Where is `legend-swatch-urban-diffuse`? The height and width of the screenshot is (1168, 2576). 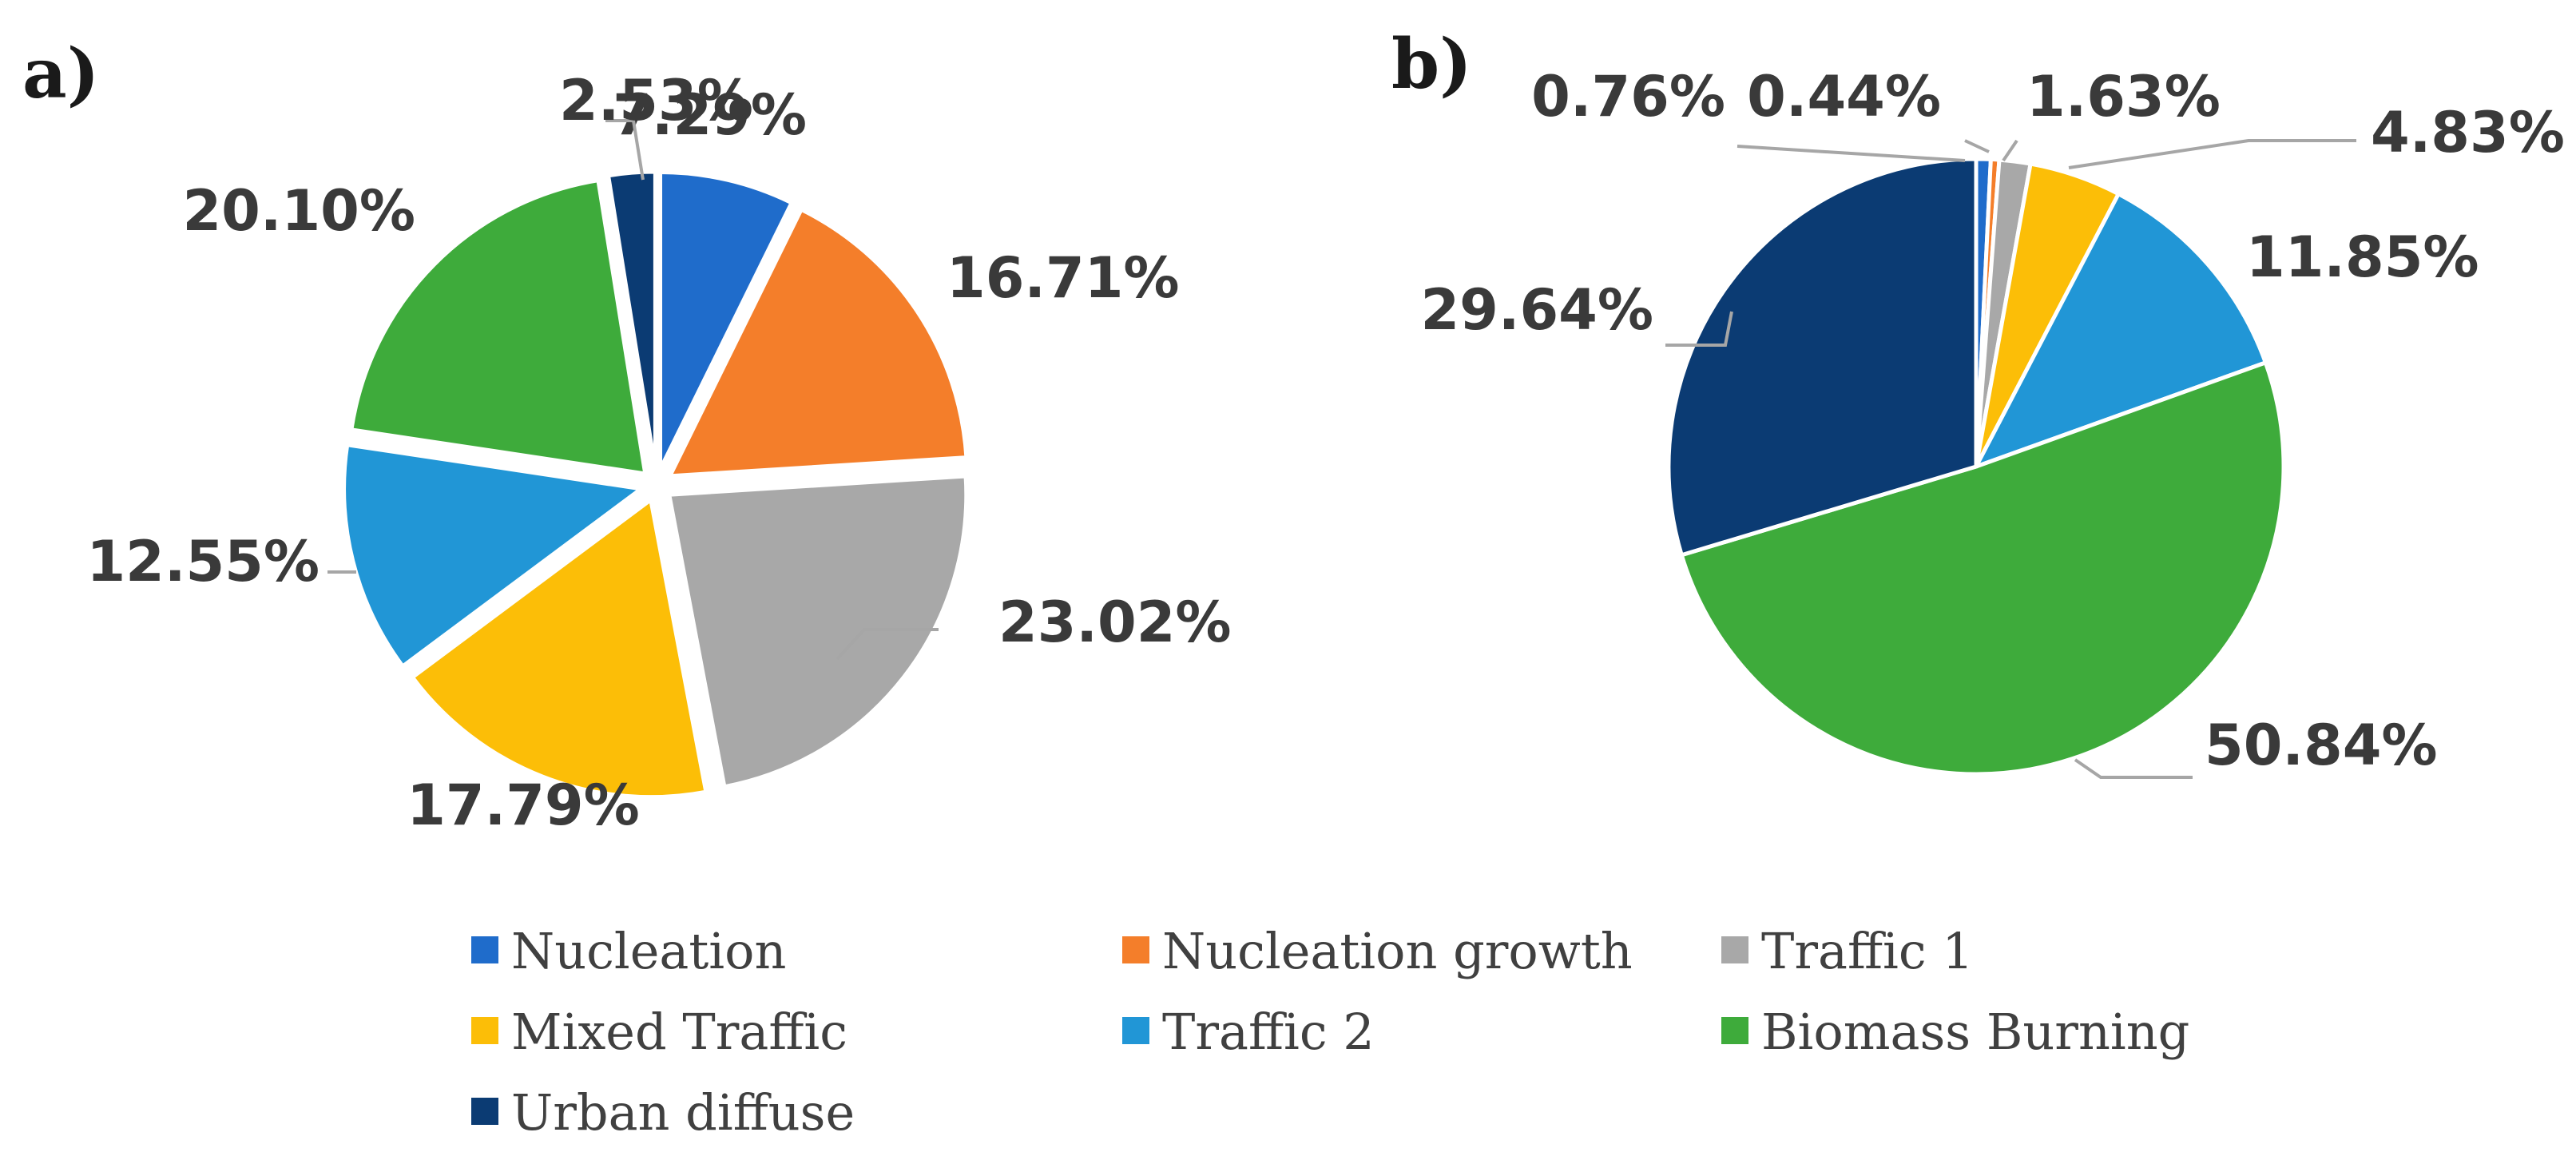
legend-swatch-urban-diffuse is located at coordinates (484, 1111).